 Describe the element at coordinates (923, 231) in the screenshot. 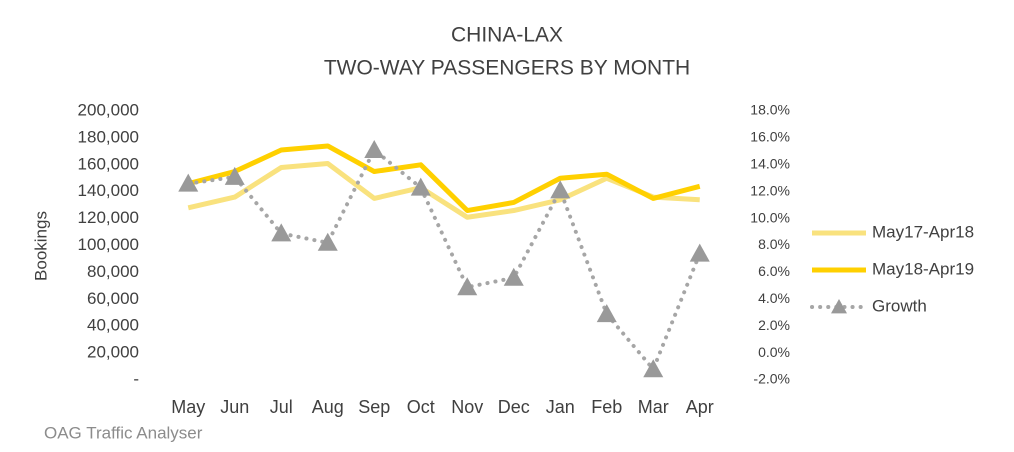

I see `legend-label: May17-Apr18` at that location.